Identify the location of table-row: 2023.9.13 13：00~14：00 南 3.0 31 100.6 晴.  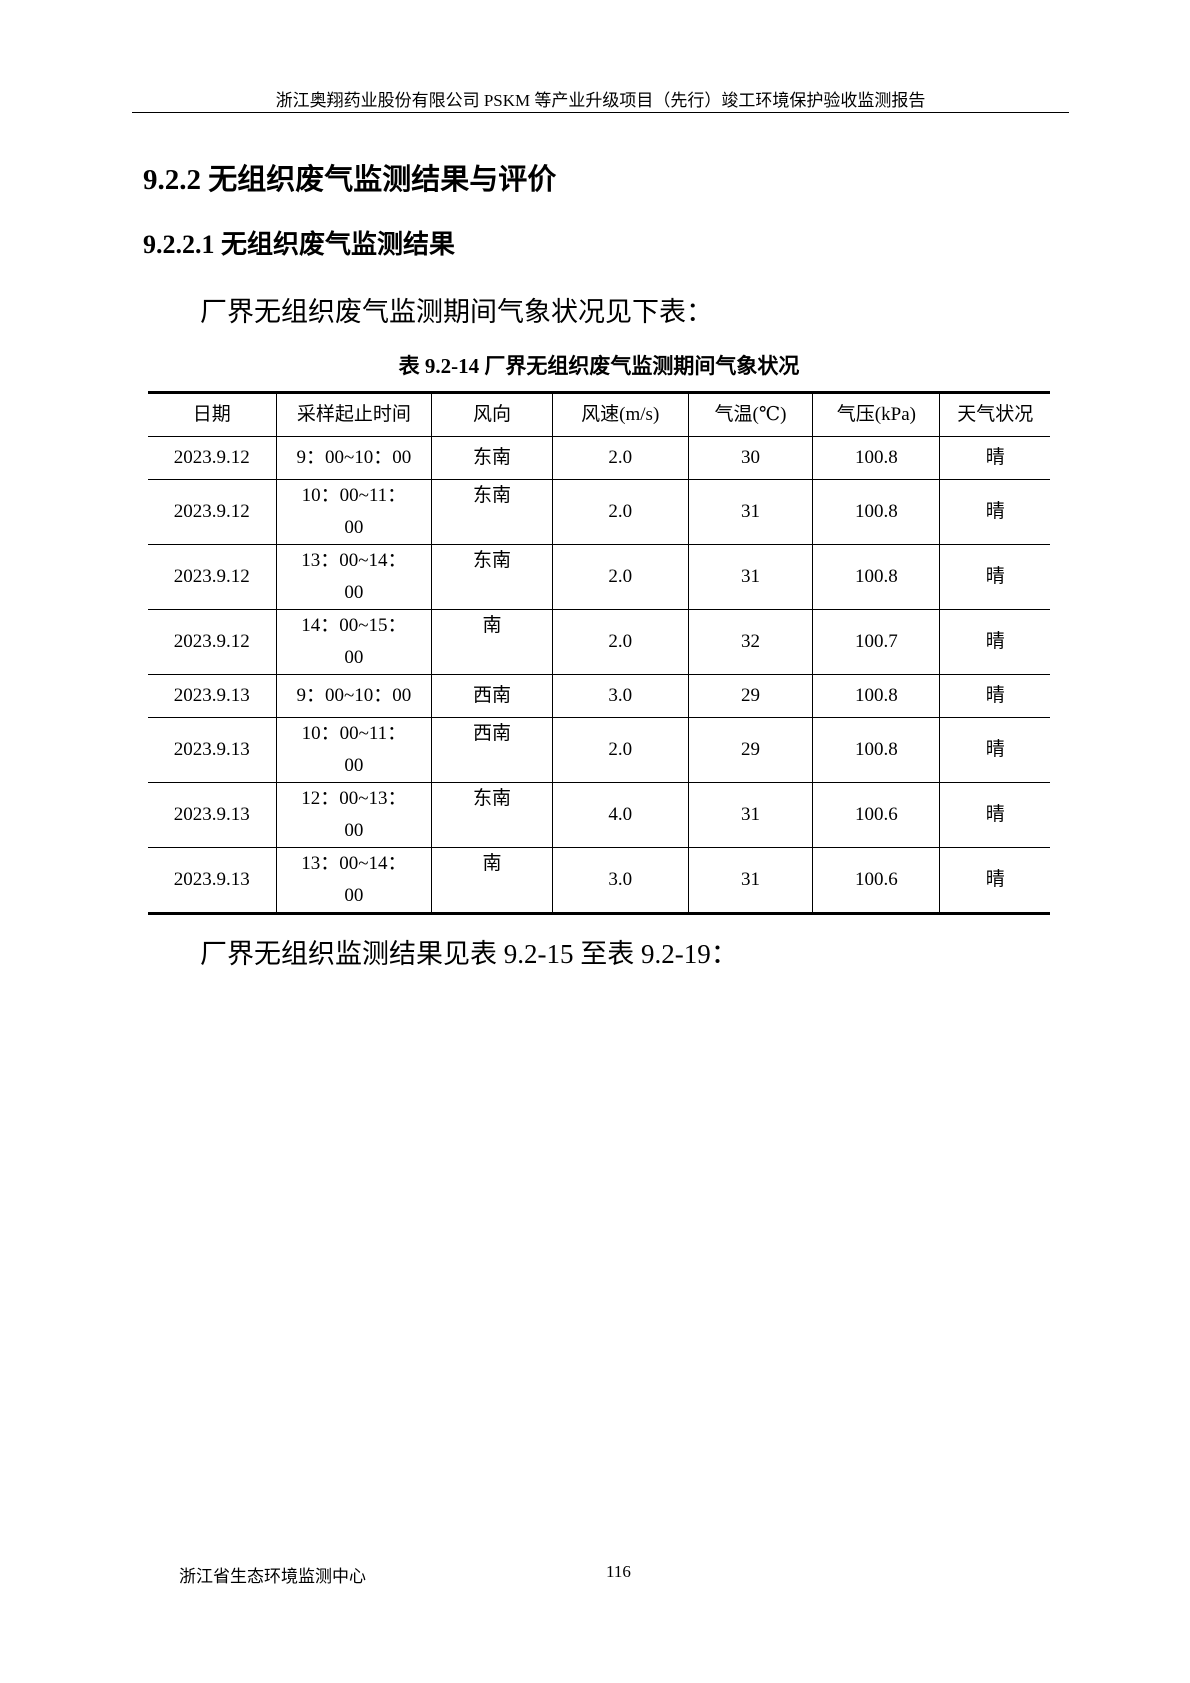
(599, 880).